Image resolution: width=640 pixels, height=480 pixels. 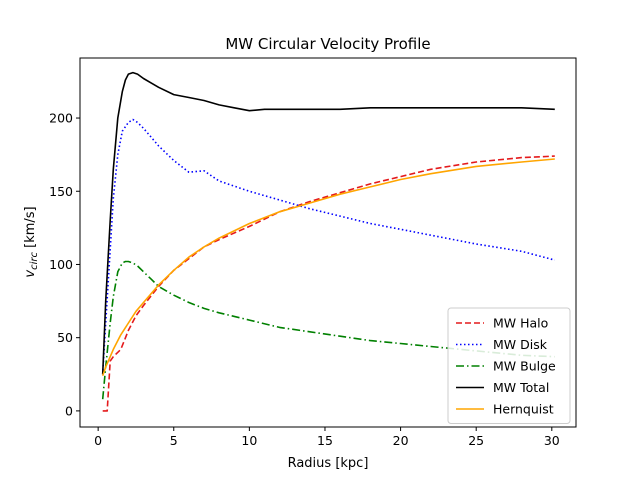 What do you see at coordinates (401, 440) in the screenshot?
I see `x-tick-label: 20` at bounding box center [401, 440].